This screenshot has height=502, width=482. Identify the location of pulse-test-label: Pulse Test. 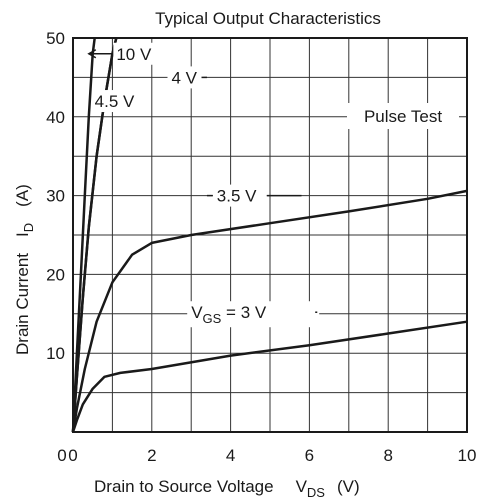
(403, 116).